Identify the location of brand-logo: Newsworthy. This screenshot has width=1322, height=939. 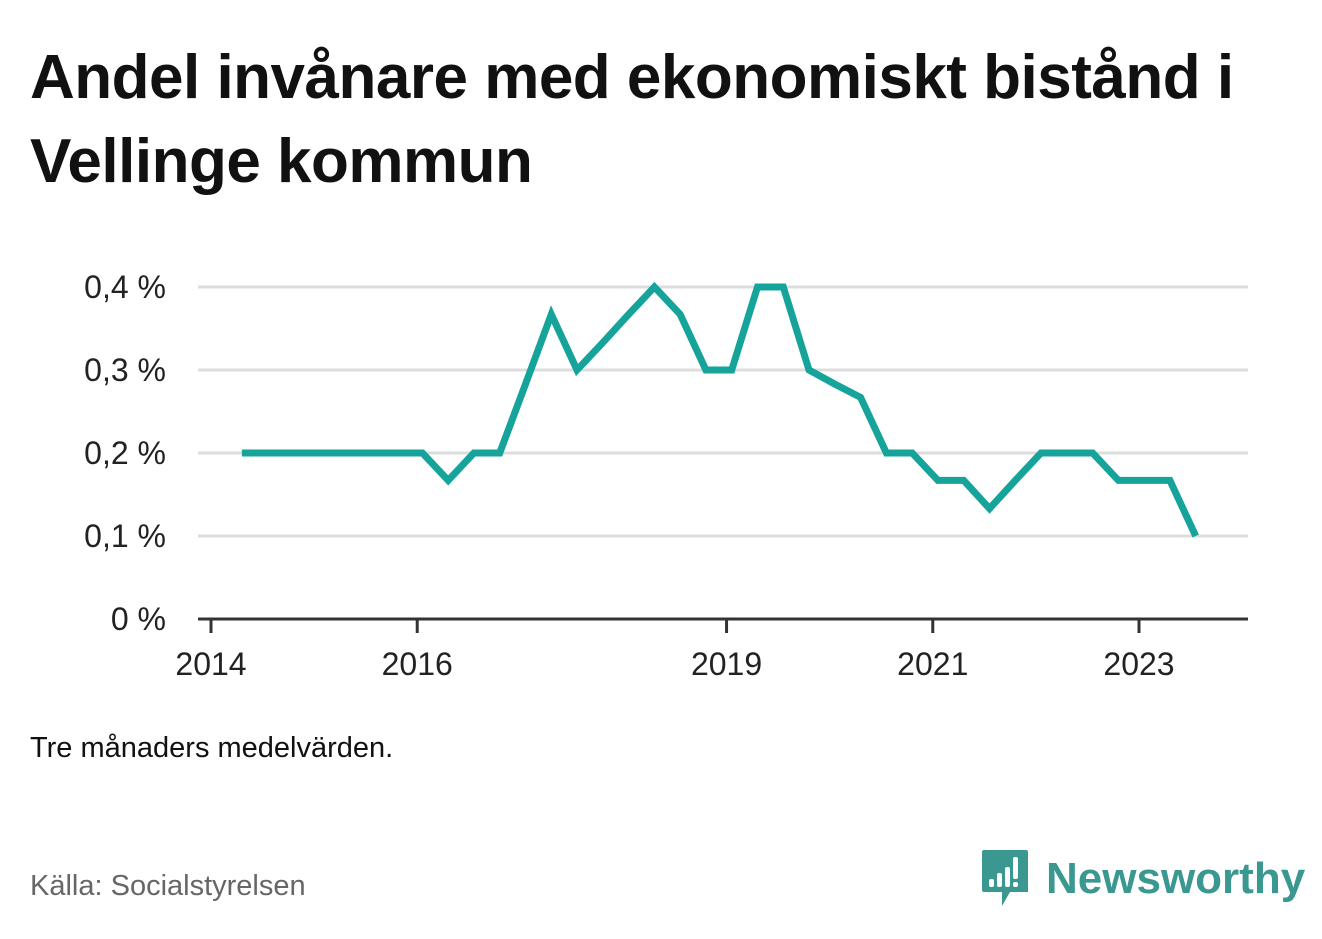
(1142, 879).